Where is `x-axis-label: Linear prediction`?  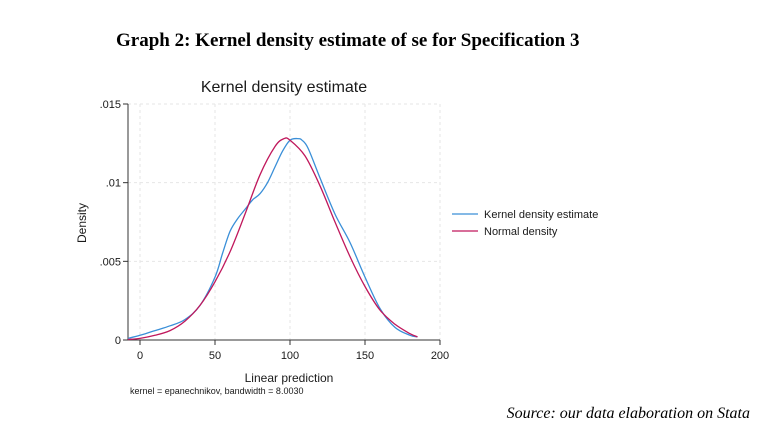 x-axis-label: Linear prediction is located at coordinates (289, 378).